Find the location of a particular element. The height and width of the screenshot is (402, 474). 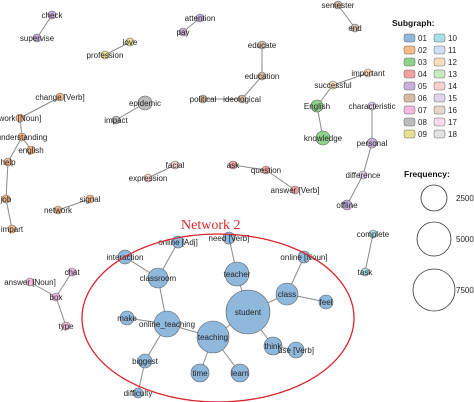

legend-item-12: 12 is located at coordinates (445, 62).